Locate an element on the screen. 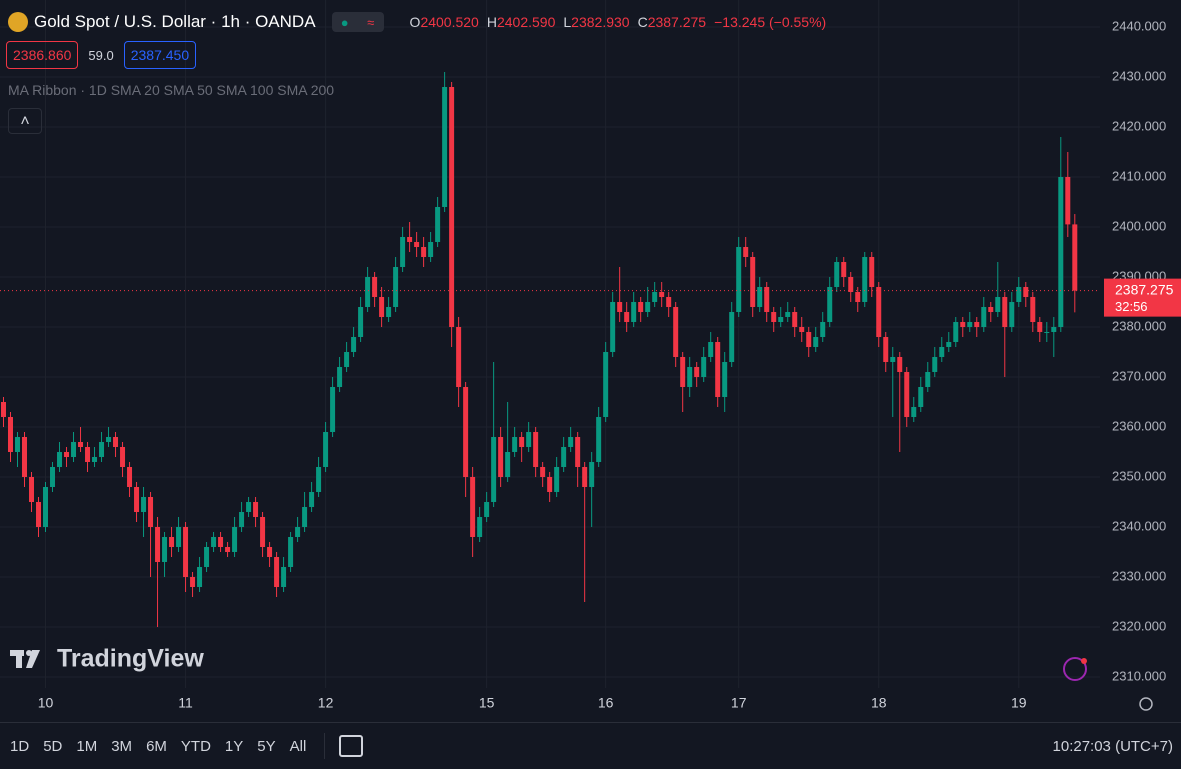  status-pill: ● ≈ is located at coordinates (357, 22).